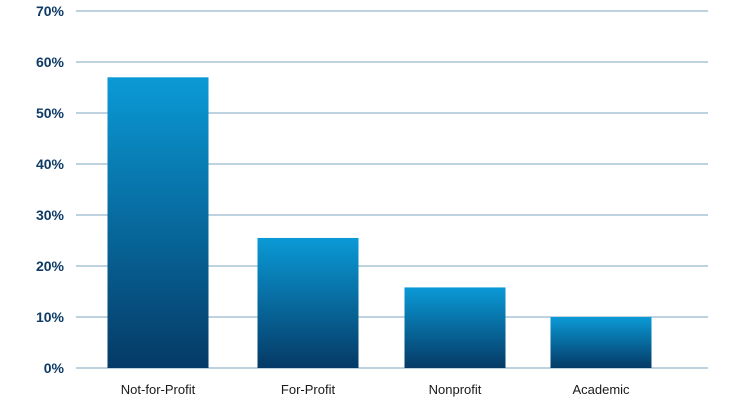 Image resolution: width=740 pixels, height=400 pixels. Describe the element at coordinates (308, 302) in the screenshot. I see `bar-for-profit` at that location.